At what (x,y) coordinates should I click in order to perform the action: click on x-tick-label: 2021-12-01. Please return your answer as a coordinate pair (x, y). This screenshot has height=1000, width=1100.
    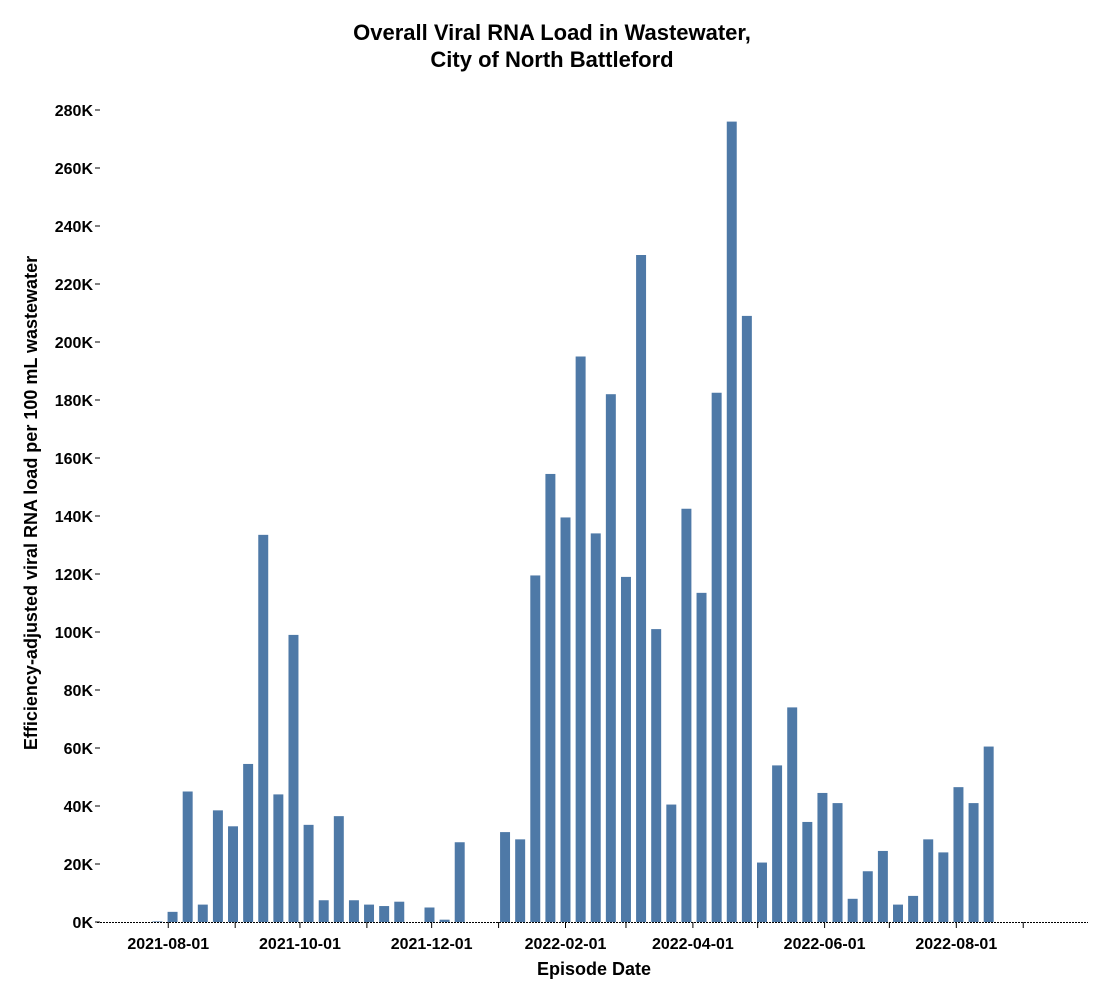
    Looking at the image, I should click on (432, 944).